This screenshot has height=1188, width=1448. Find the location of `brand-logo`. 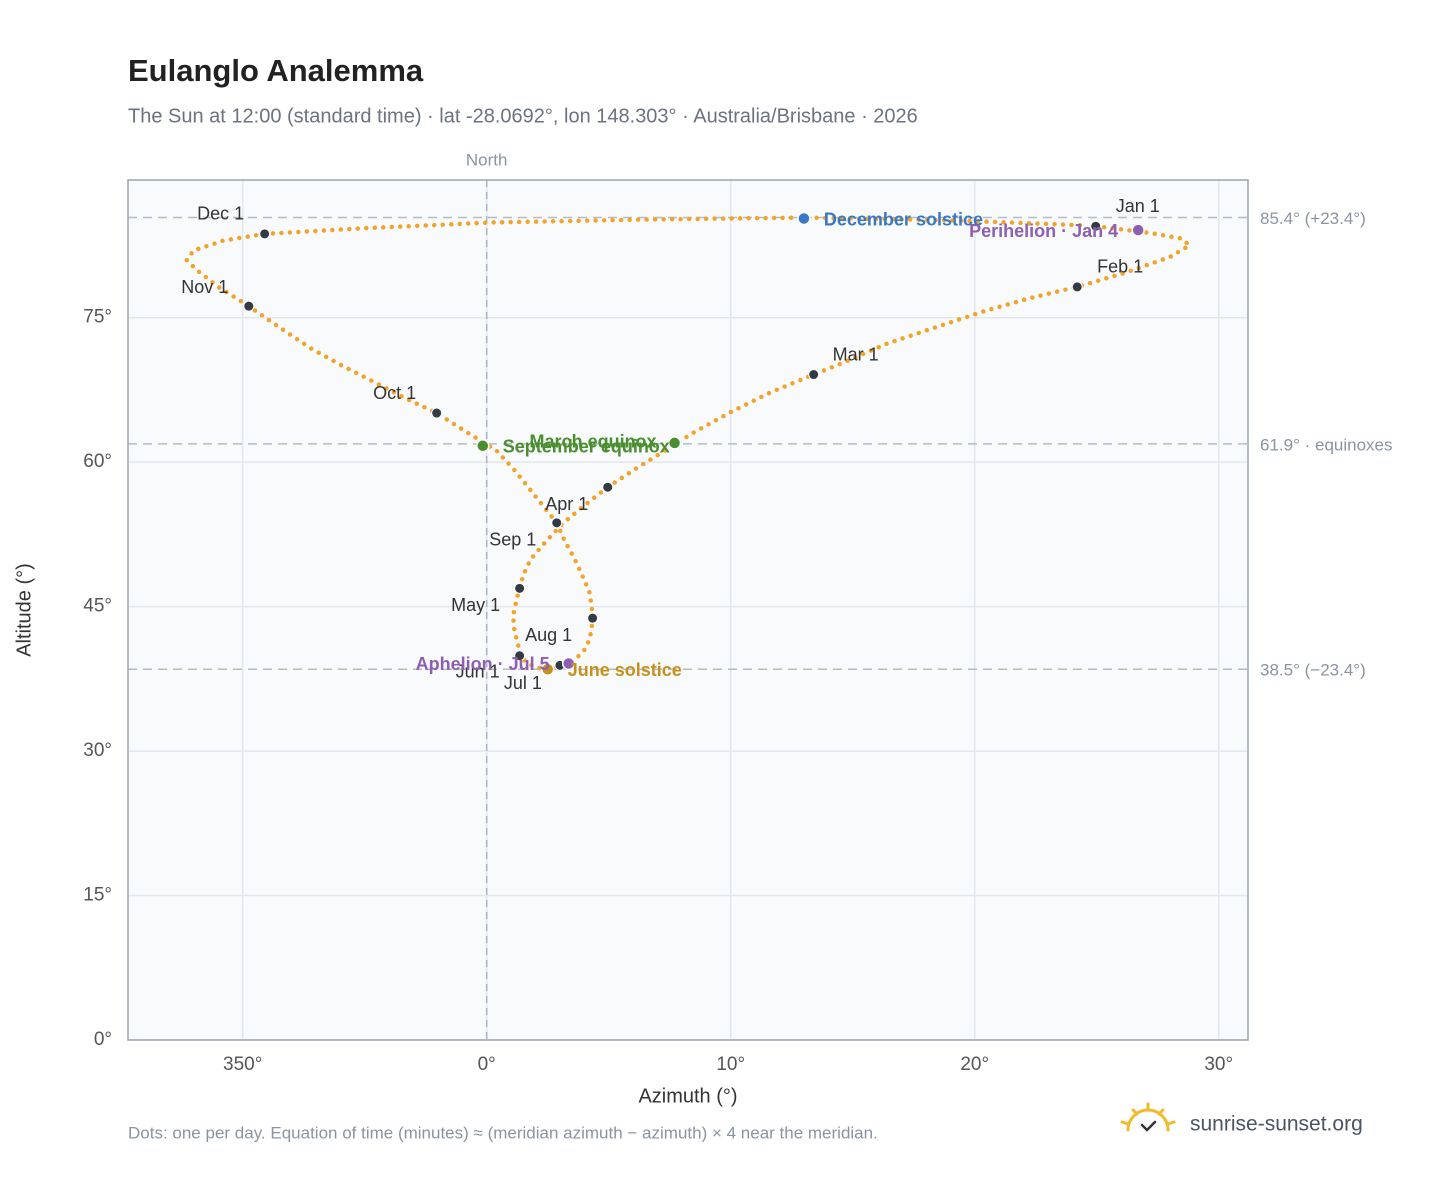

brand-logo is located at coordinates (1148, 1117).